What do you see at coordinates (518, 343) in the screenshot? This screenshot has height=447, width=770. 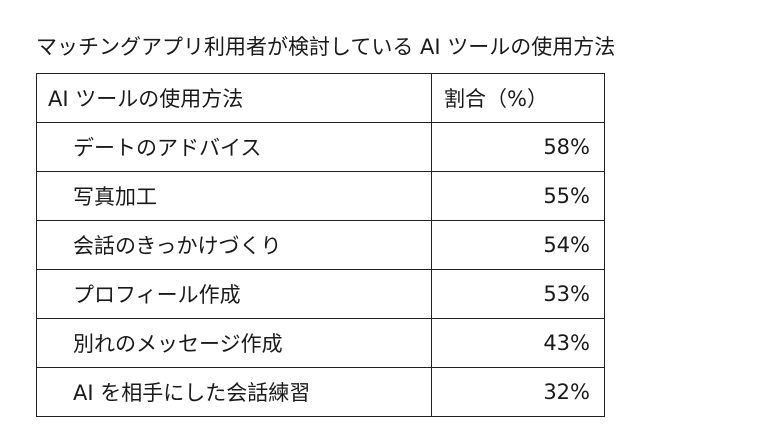 I see `row-value: 43%` at bounding box center [518, 343].